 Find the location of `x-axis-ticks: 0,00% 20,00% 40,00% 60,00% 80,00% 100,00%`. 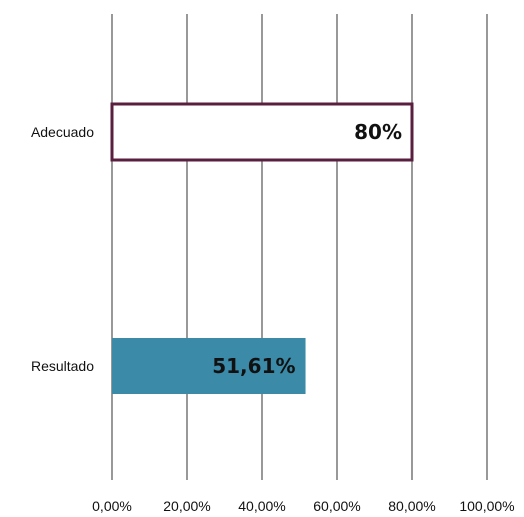

x-axis-ticks: 0,00% 20,00% 40,00% 60,00% 80,00% 100,00% is located at coordinates (303, 506).